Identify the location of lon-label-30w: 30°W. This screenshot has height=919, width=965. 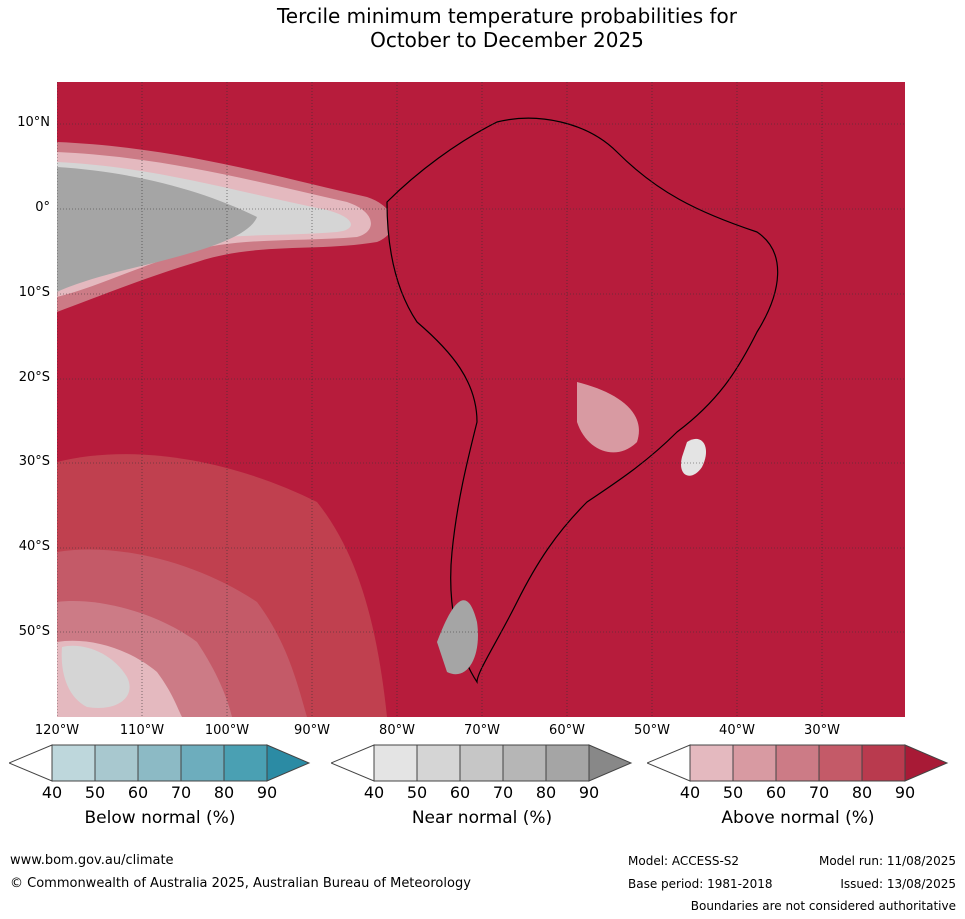
(822, 730).